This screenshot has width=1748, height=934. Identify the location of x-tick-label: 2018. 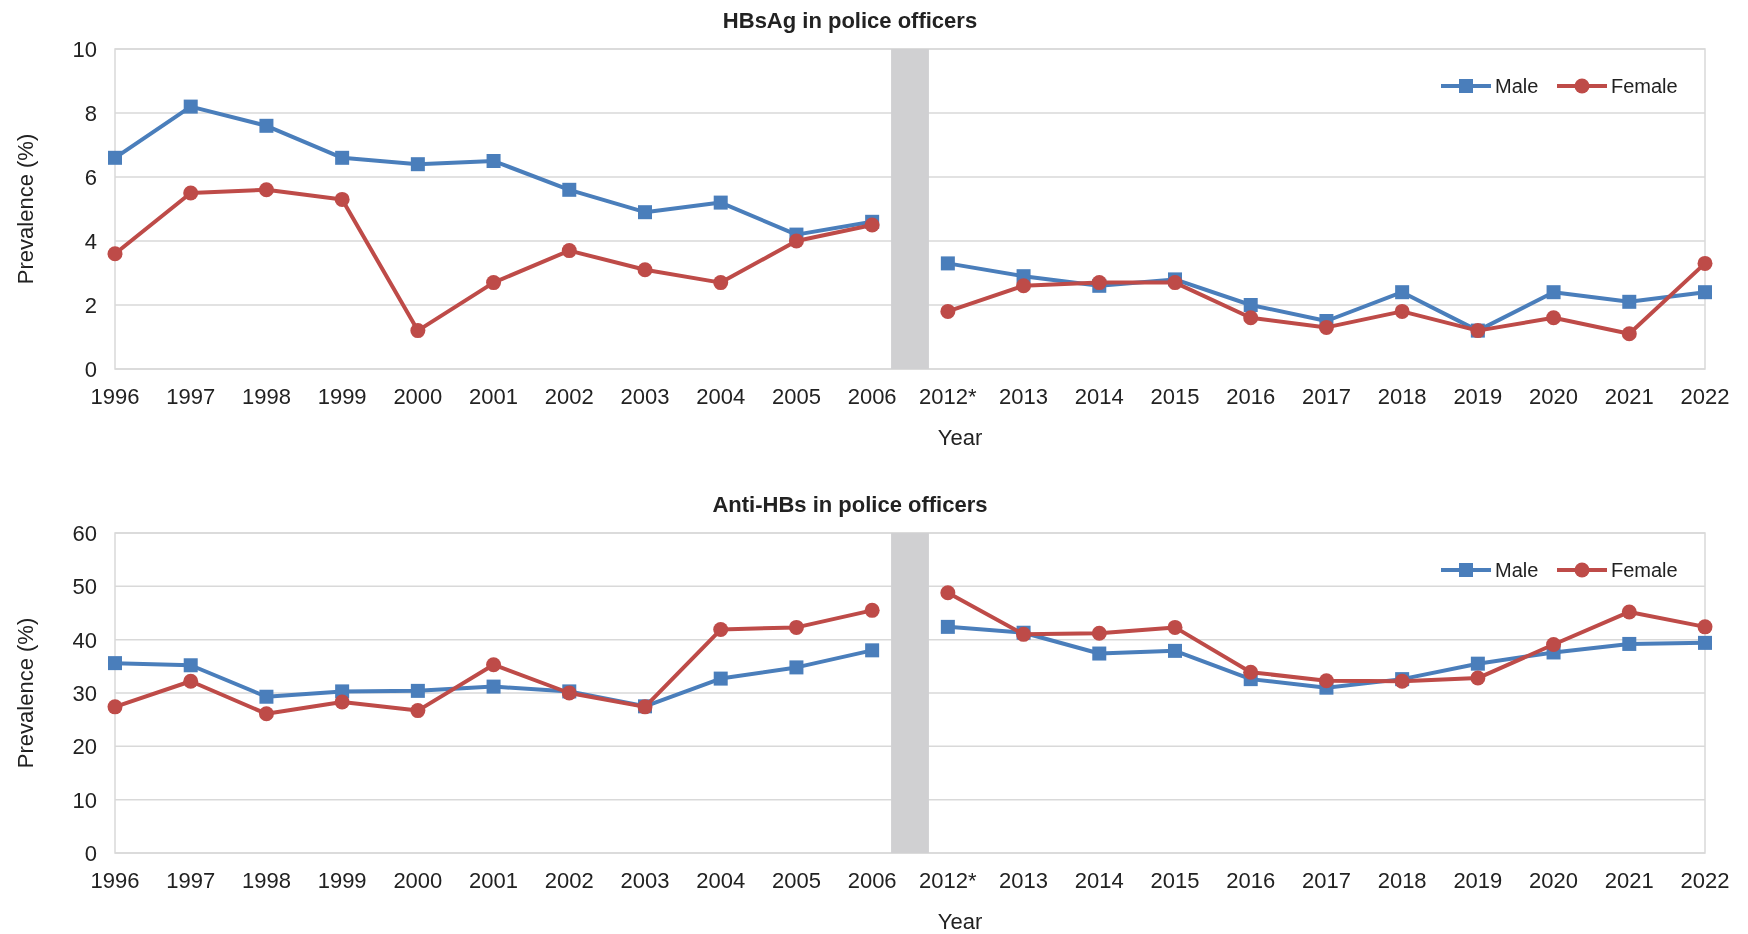
(1402, 880).